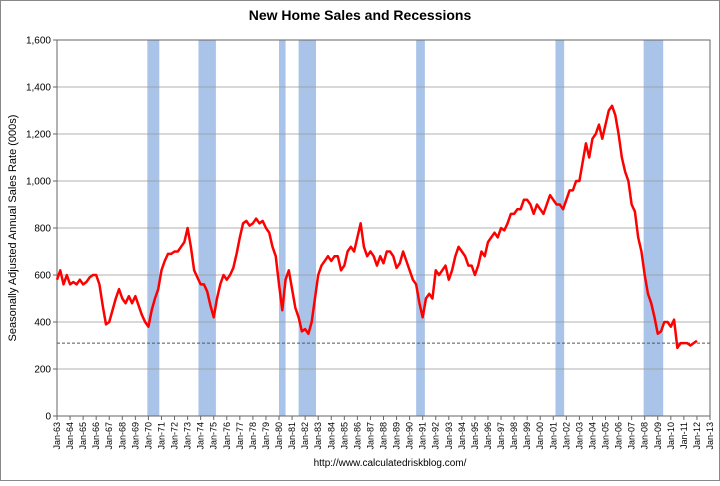 Image resolution: width=720 pixels, height=486 pixels. Describe the element at coordinates (83, 436) in the screenshot. I see `x-tick-label: Jan-65` at that location.